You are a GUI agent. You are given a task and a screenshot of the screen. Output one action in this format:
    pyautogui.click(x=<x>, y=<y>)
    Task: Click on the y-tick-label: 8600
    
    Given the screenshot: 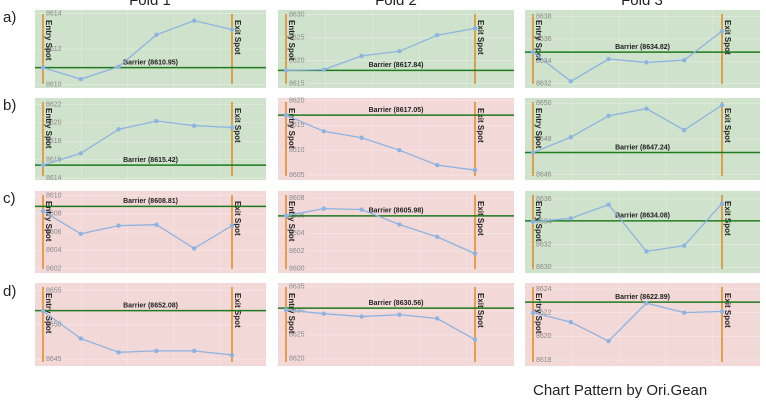 What is the action you would take?
    pyautogui.click(x=297, y=268)
    